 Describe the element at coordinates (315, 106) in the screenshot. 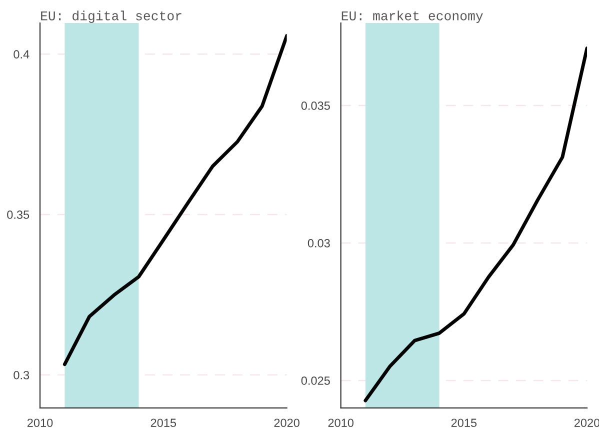

I see `y-tick-label: 0.035` at that location.